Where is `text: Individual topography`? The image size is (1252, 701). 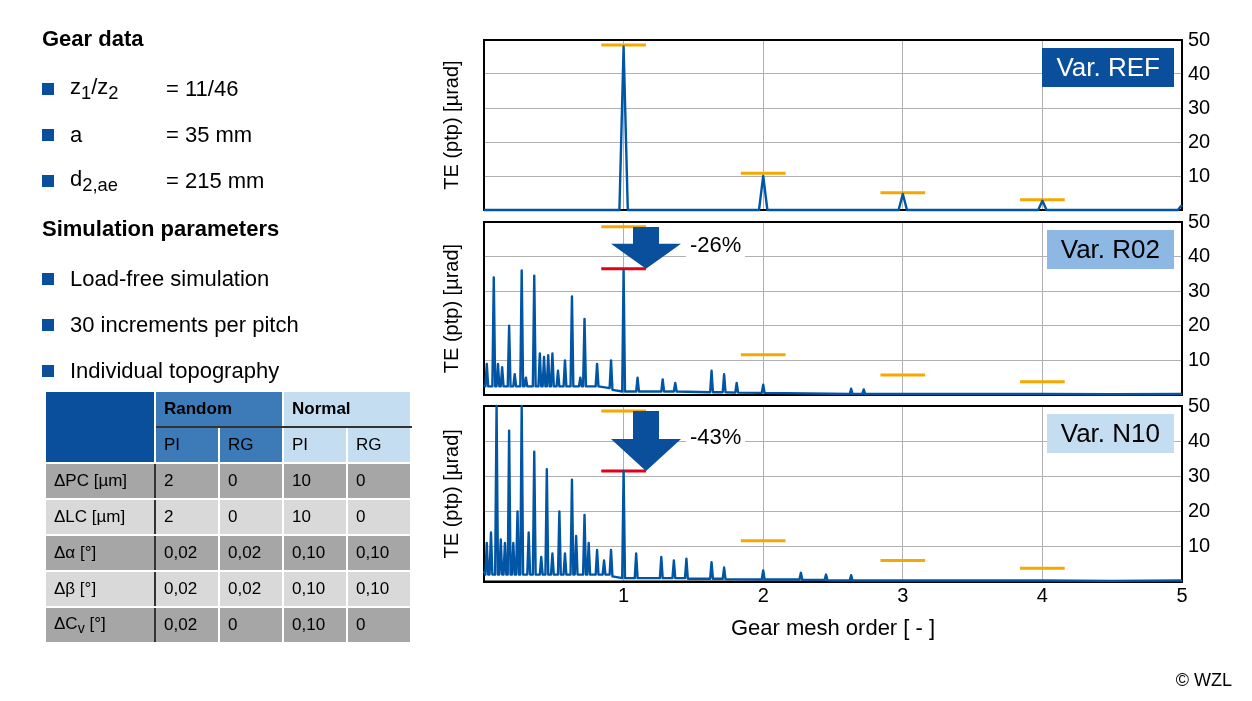 text: Individual topography is located at coordinates (175, 371).